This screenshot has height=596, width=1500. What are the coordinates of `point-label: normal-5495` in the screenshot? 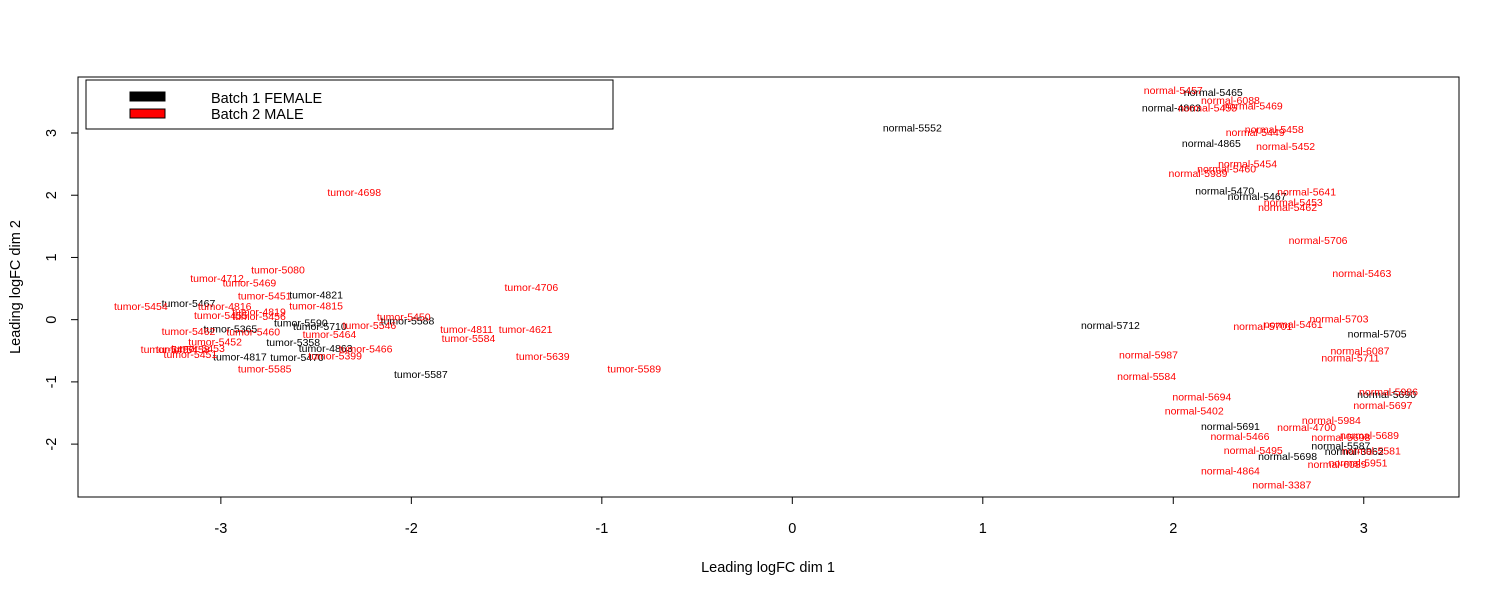 It's located at (1253, 451).